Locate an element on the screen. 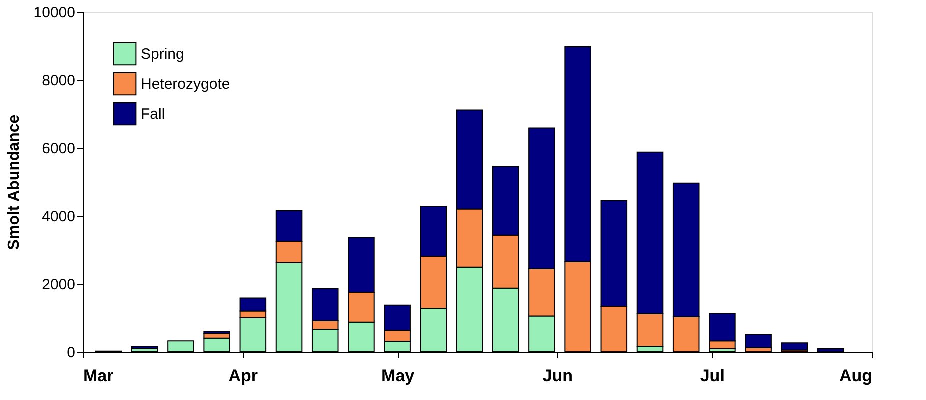 The width and height of the screenshot is (926, 400). x-tick-label: Apr is located at coordinates (243, 376).